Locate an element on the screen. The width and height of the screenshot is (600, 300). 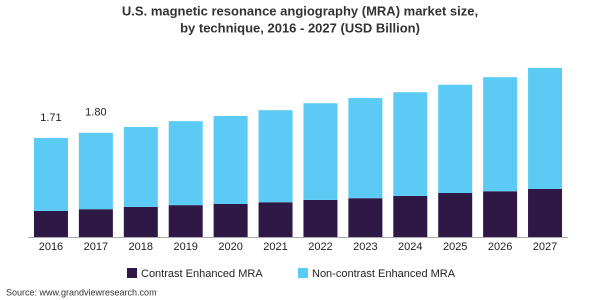
legend-label: Contrast Enhanced MRA is located at coordinates (202, 274).